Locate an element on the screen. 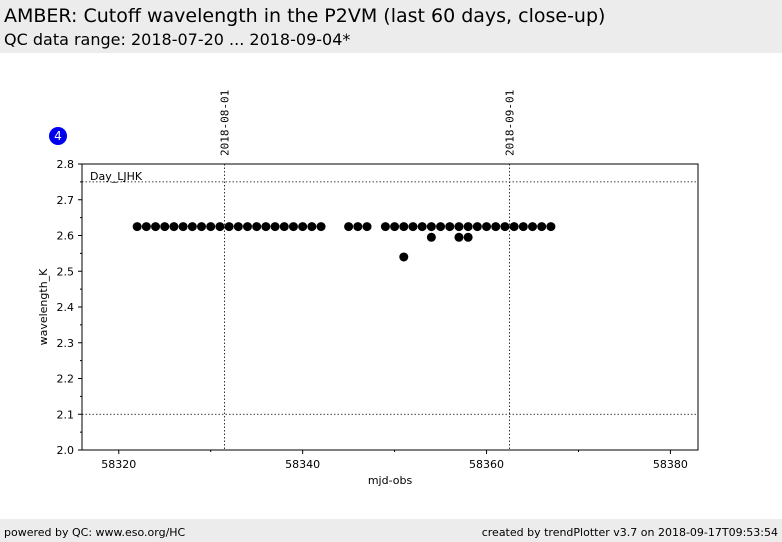 Image resolution: width=782 pixels, height=542 pixels. x-tick-label: 58340 is located at coordinates (302, 464).